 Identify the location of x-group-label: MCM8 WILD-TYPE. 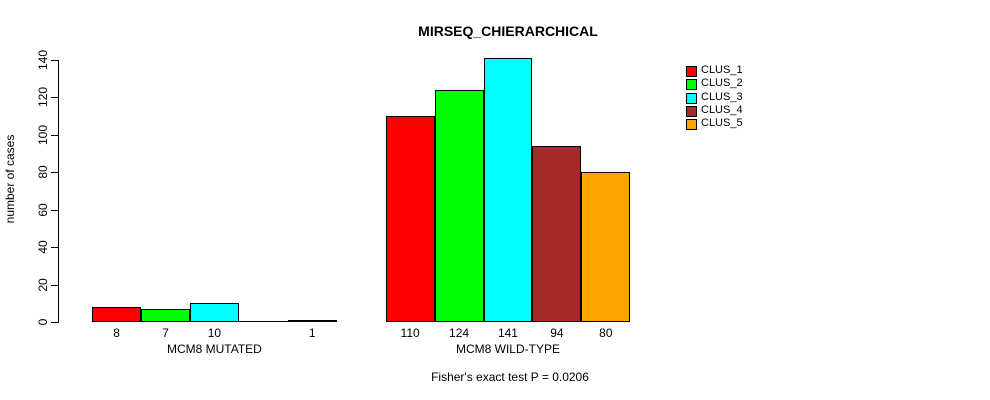
(507, 349).